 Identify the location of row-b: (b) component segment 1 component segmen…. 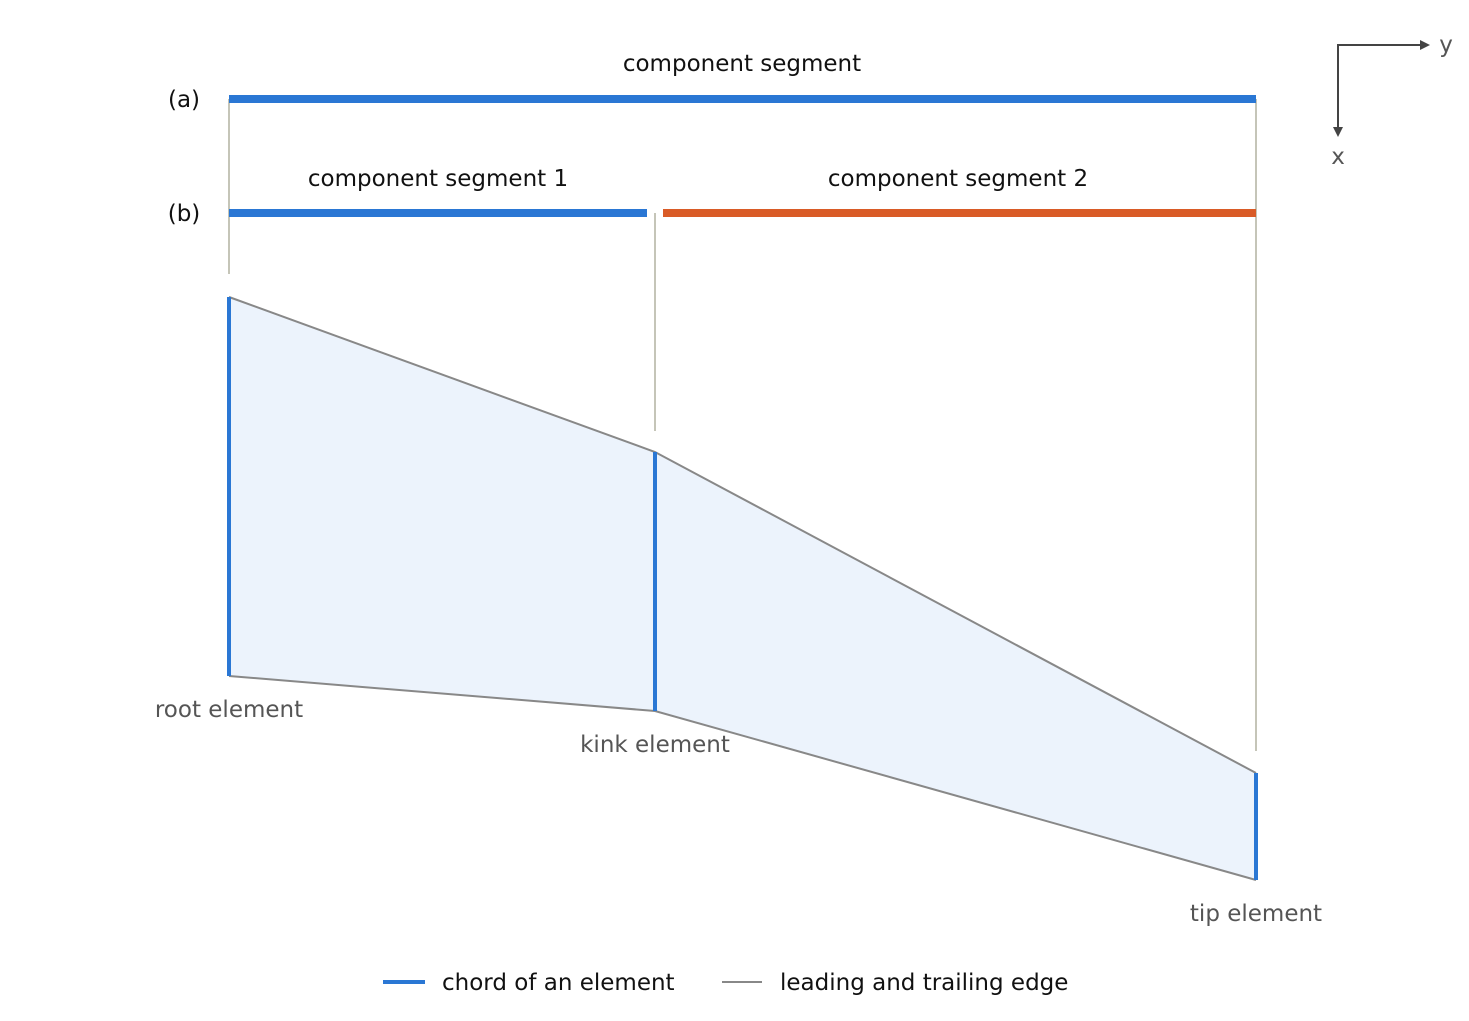
(712, 196).